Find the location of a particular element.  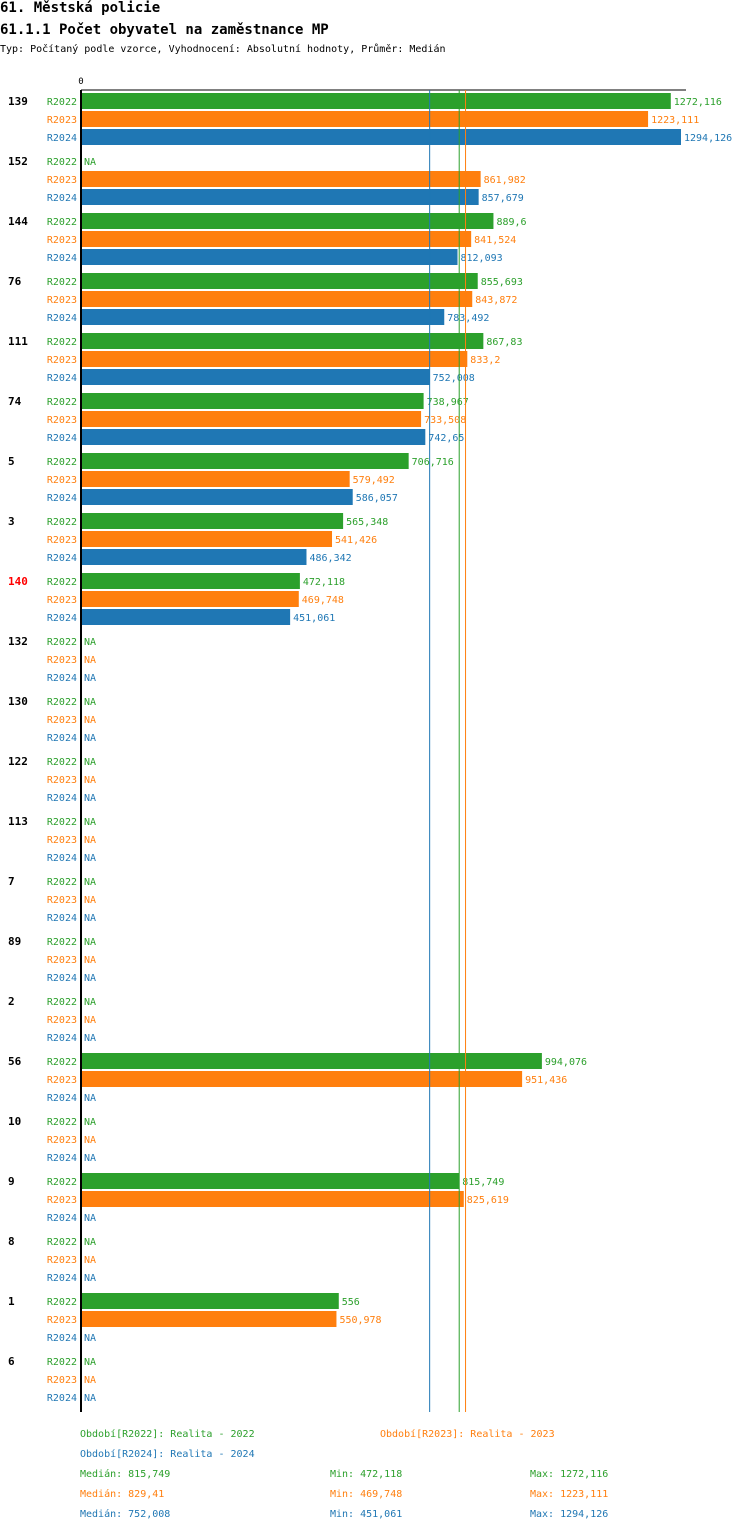

group-label: 74 is located at coordinates (15, 401).